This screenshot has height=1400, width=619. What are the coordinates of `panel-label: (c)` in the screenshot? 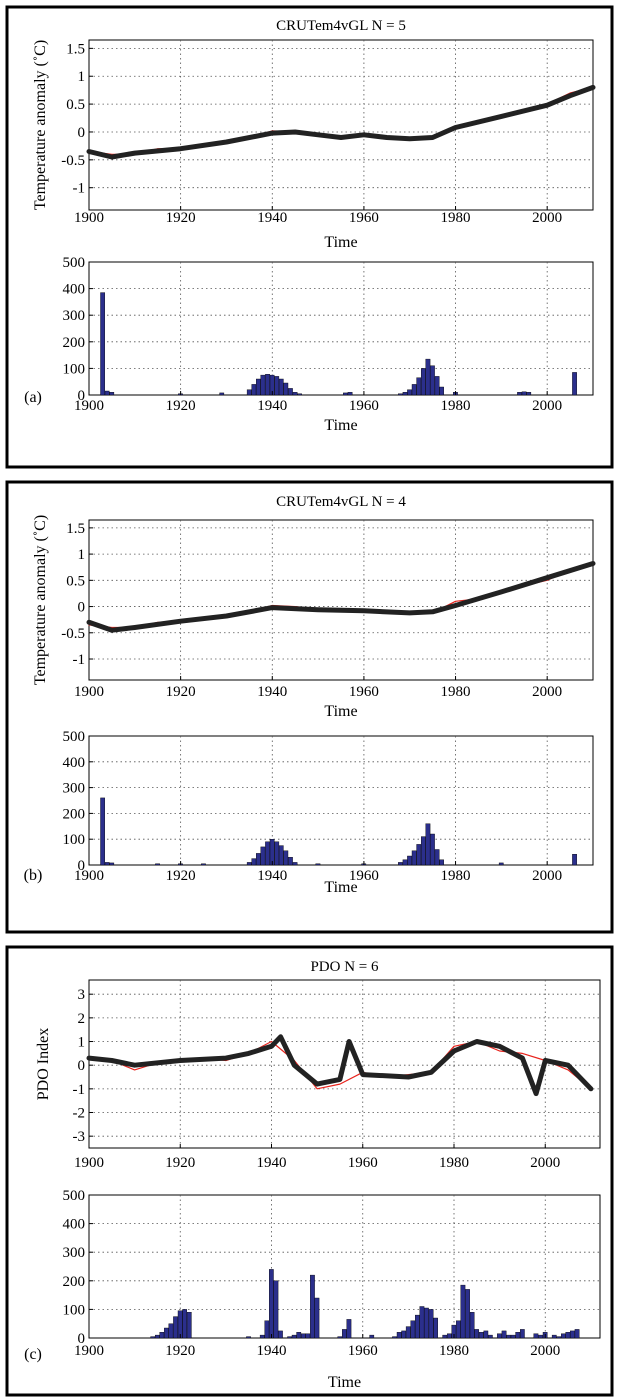 It's located at (33, 1354).